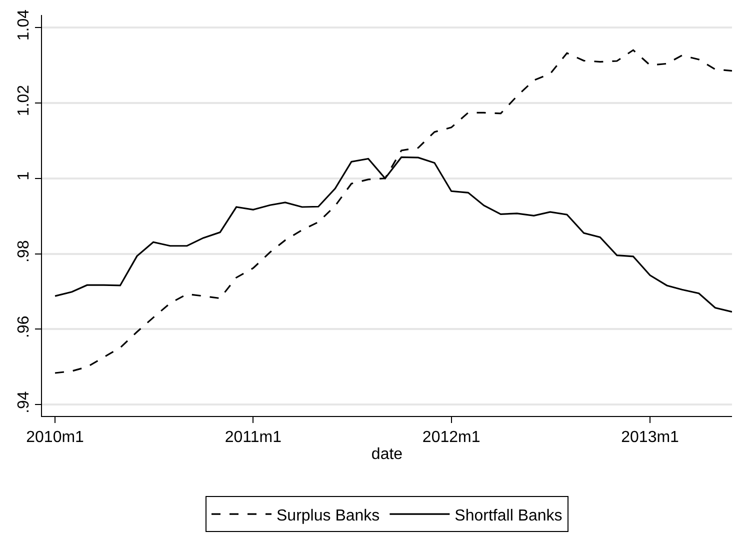  What do you see at coordinates (508, 515) in the screenshot?
I see `legend-label: Shortfall Banks` at bounding box center [508, 515].